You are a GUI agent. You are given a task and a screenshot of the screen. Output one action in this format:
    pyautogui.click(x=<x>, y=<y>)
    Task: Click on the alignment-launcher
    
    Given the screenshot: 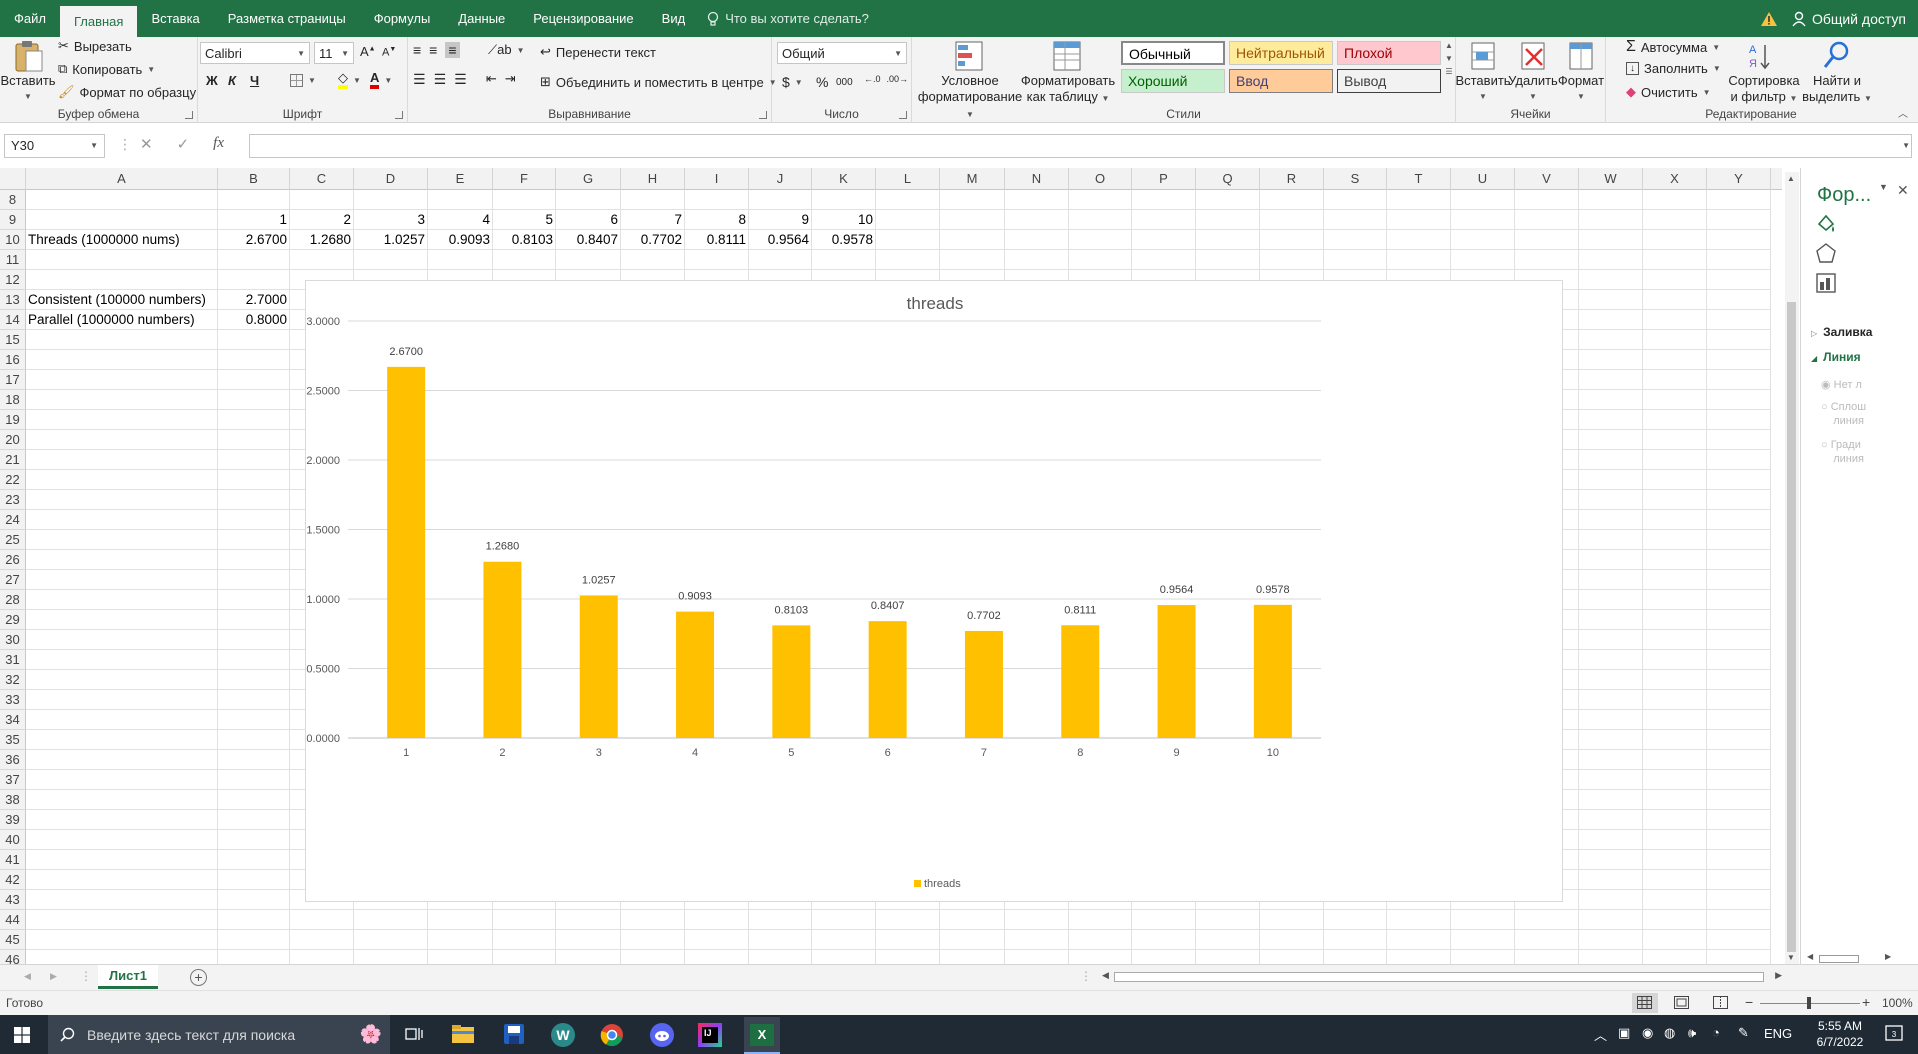 What is the action you would take?
    pyautogui.click(x=763, y=115)
    